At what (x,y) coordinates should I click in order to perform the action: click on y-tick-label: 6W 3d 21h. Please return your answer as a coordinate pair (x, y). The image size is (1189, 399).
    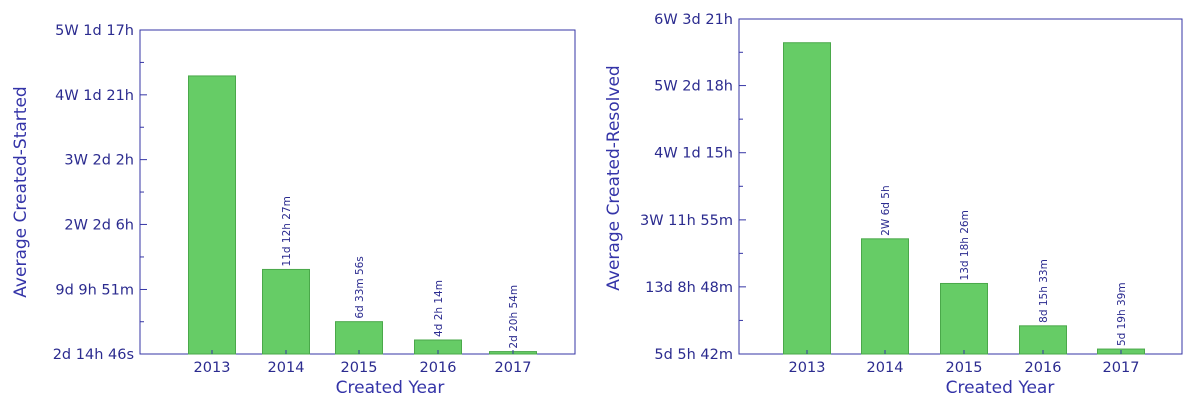
    Looking at the image, I should click on (693, 20).